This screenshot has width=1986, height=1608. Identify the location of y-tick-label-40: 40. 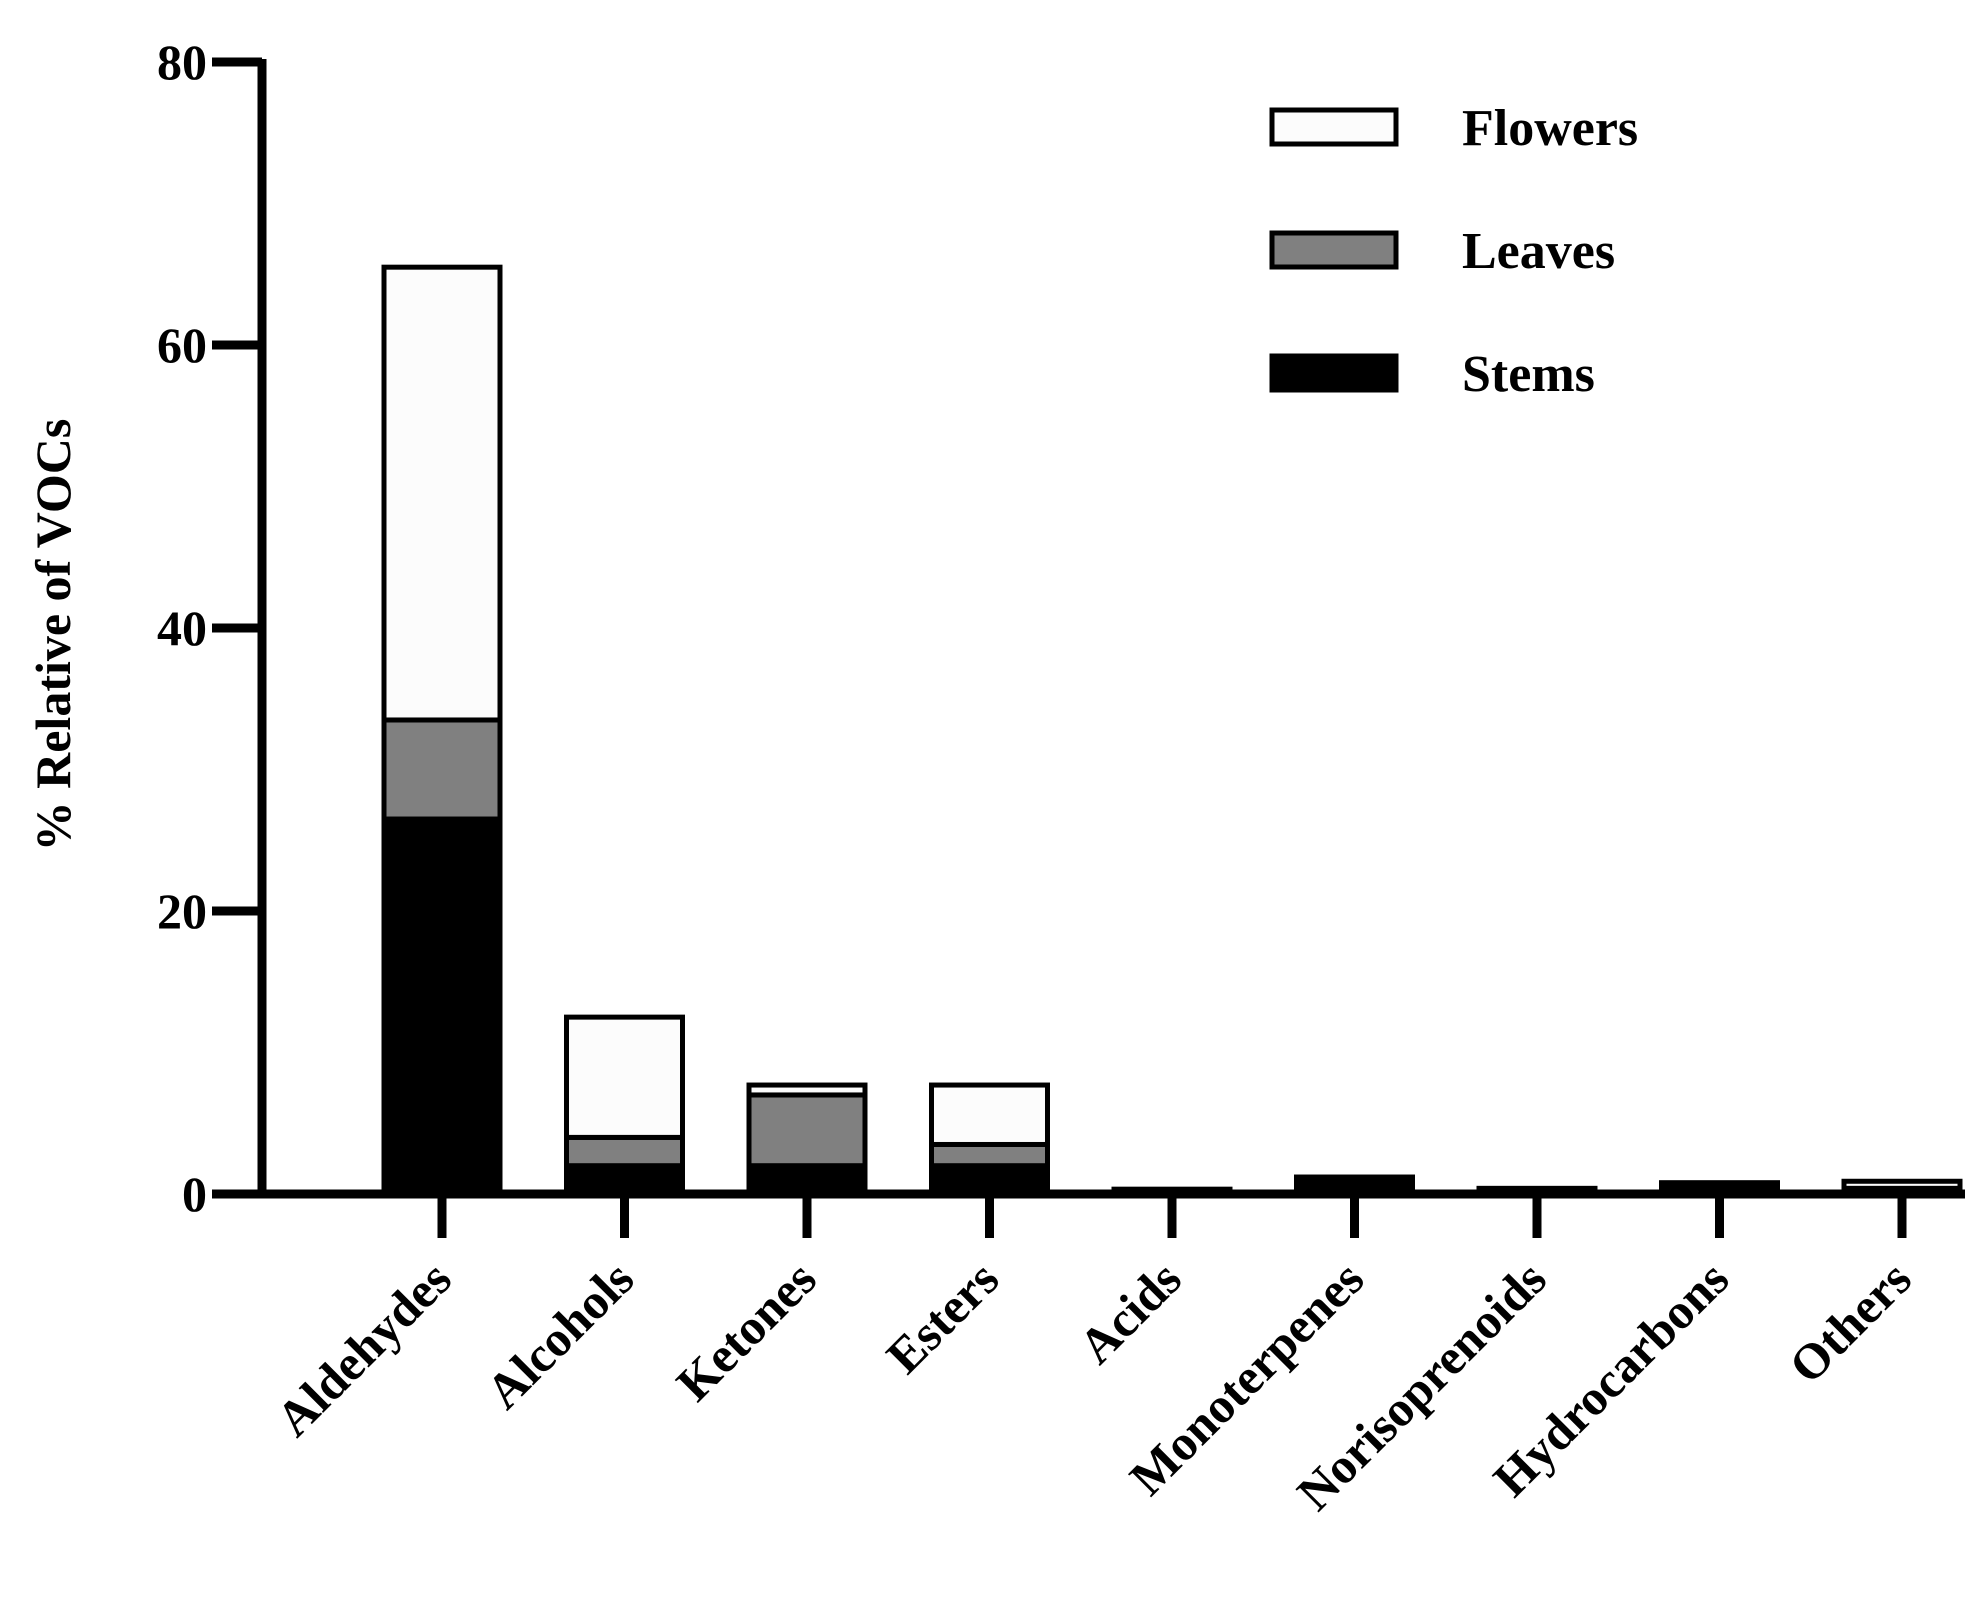
(182, 628).